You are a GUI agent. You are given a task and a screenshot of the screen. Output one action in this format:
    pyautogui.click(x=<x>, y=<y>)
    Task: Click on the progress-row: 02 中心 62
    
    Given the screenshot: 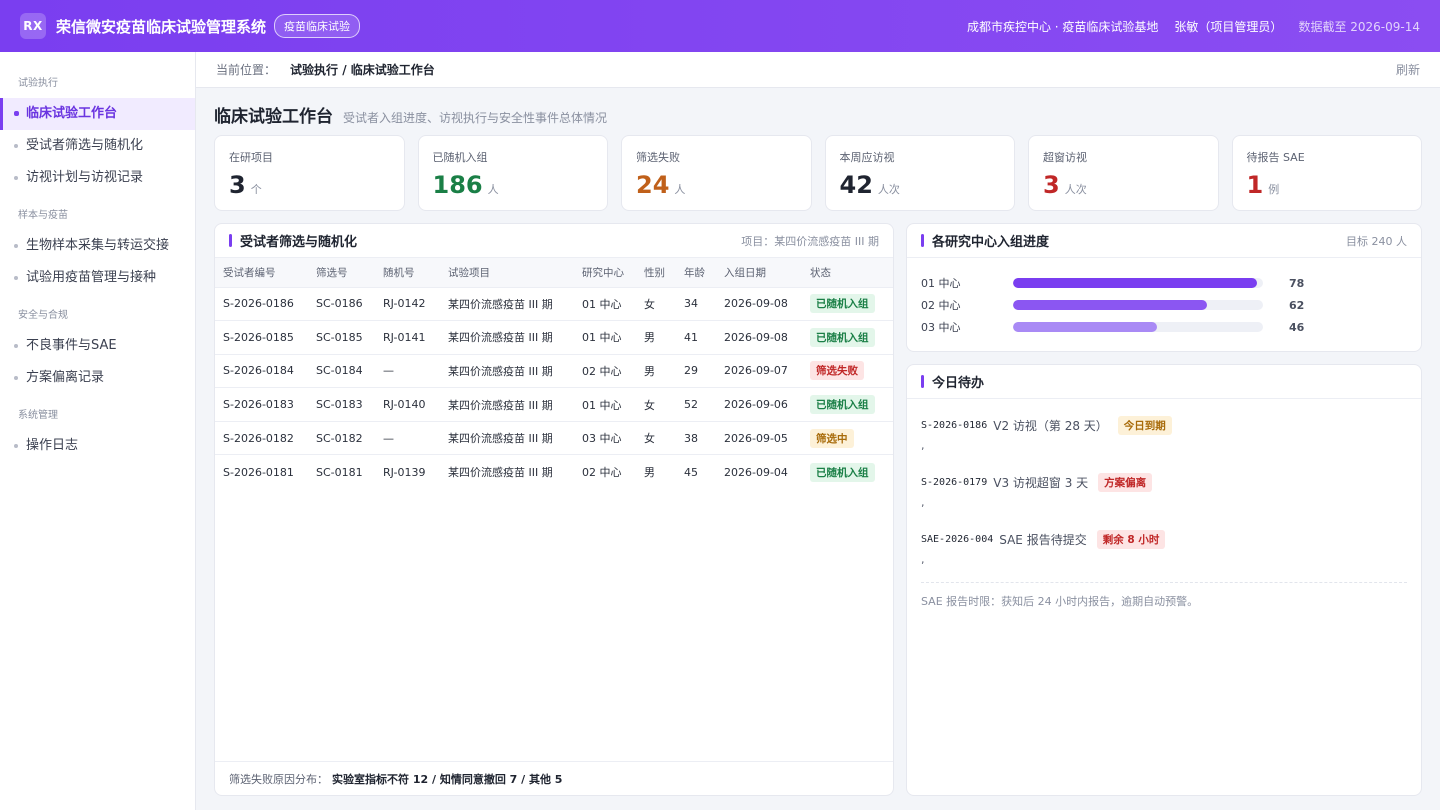 What is the action you would take?
    pyautogui.click(x=1164, y=305)
    